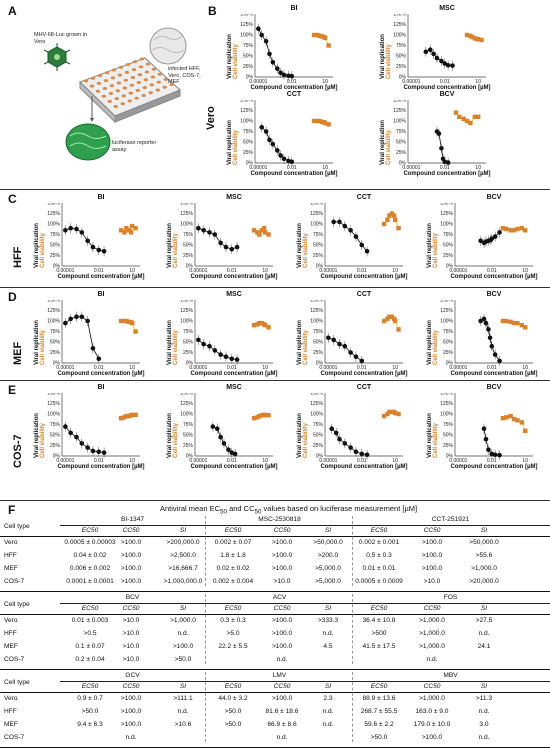  Describe the element at coordinates (275, 692) in the screenshot. I see `table-rule` at that location.